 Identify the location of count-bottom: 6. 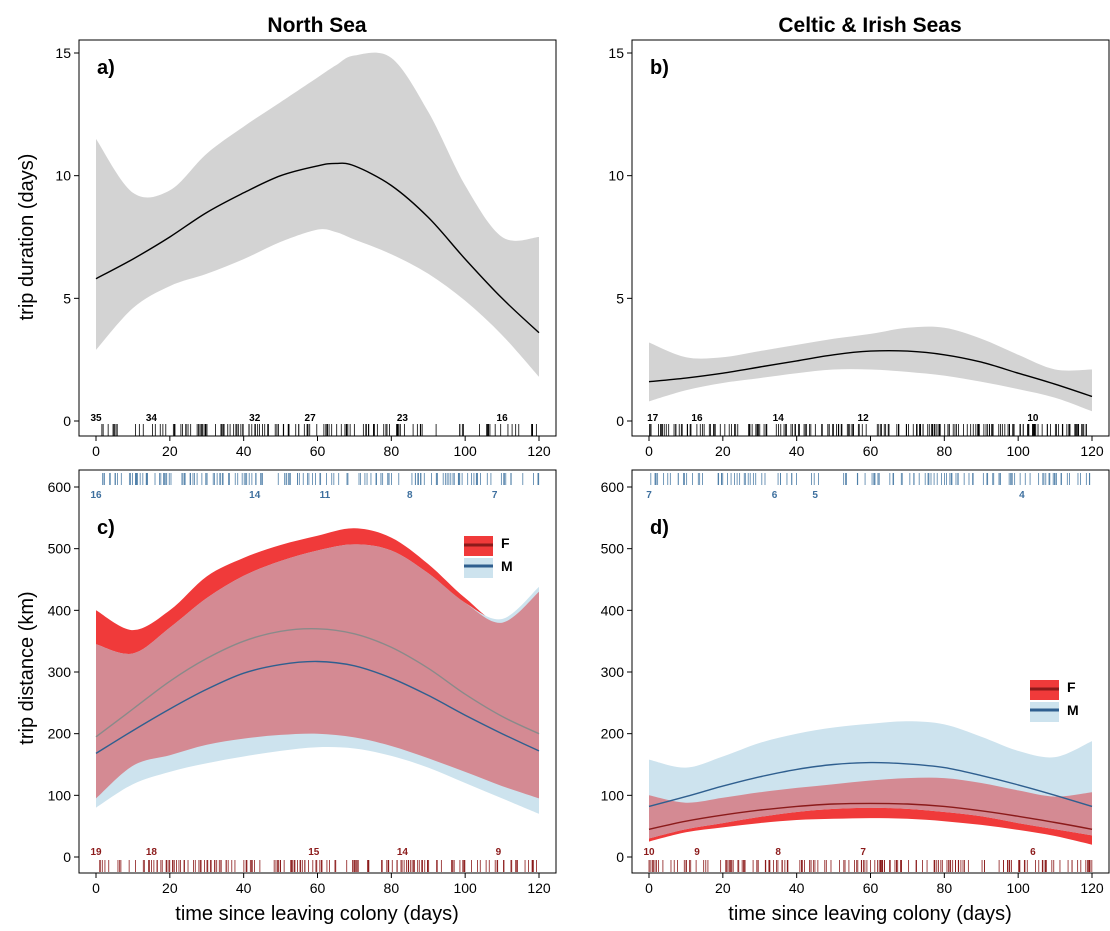
(1033, 852).